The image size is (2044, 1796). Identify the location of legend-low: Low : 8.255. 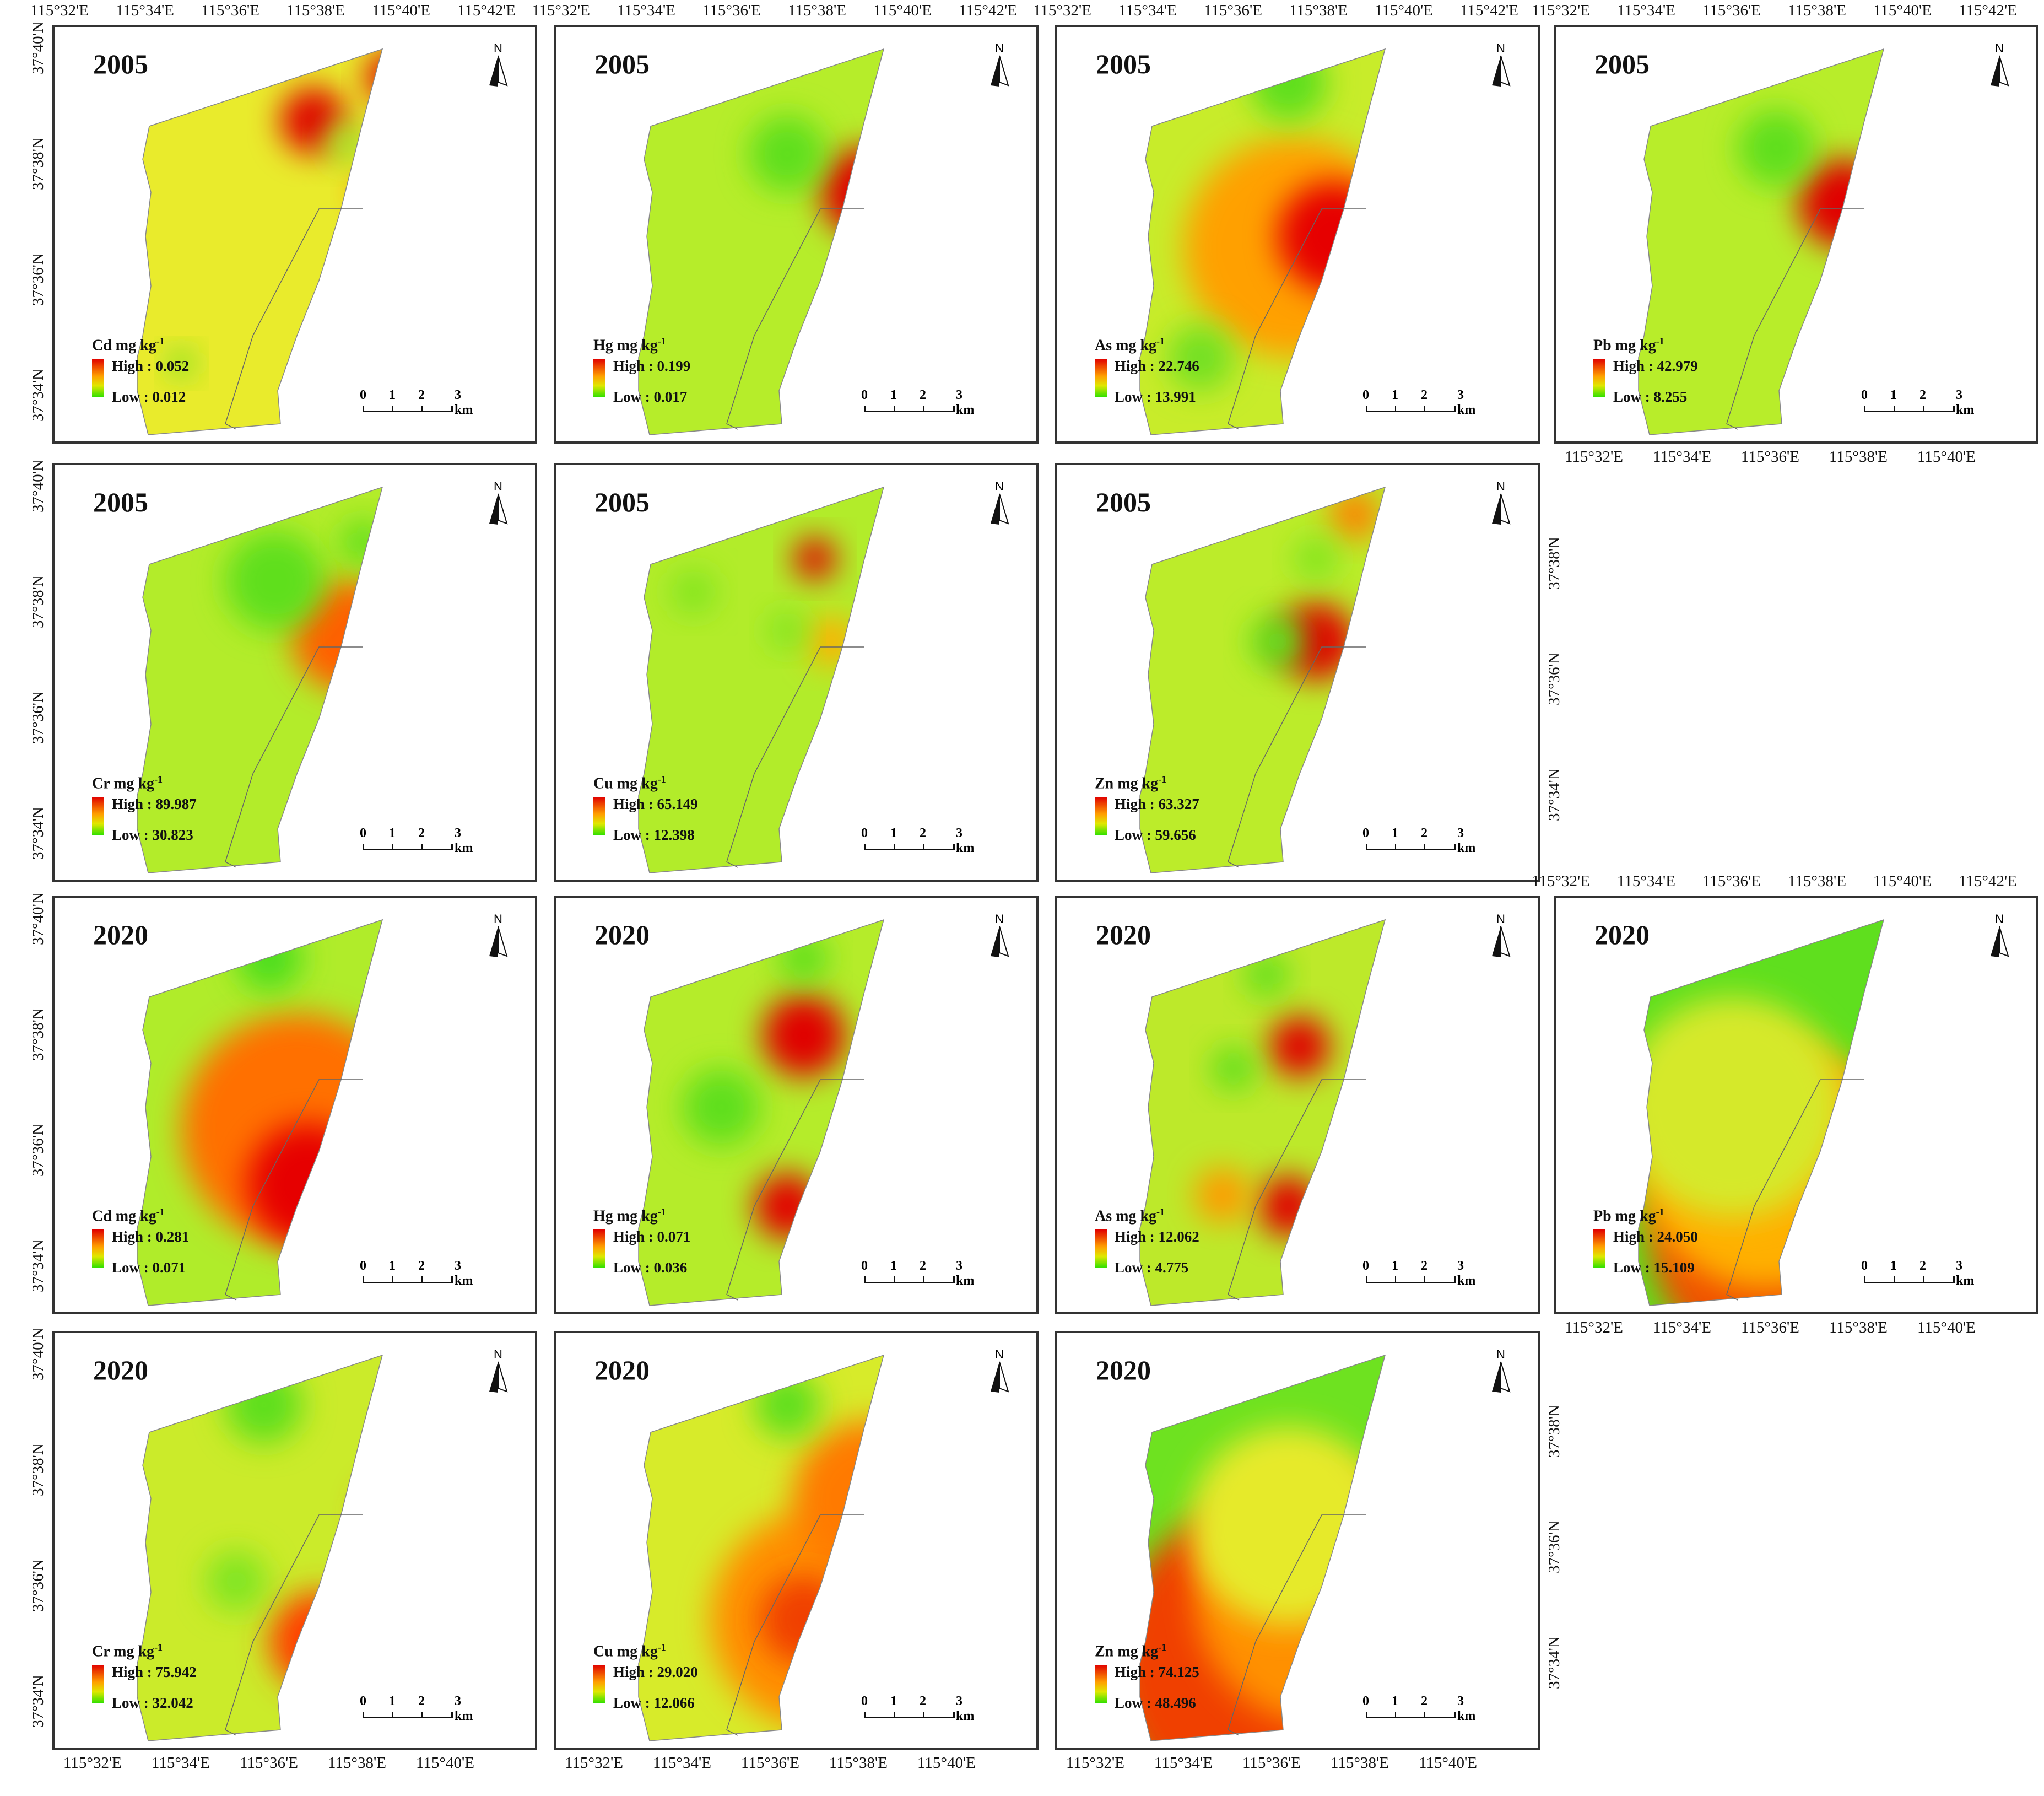
(1650, 398).